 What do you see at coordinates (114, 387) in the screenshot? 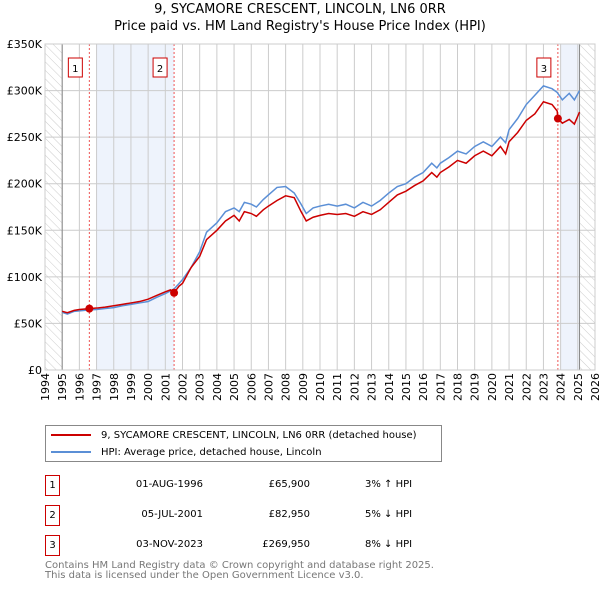
I see `x-tick-label: 1998` at bounding box center [114, 387].